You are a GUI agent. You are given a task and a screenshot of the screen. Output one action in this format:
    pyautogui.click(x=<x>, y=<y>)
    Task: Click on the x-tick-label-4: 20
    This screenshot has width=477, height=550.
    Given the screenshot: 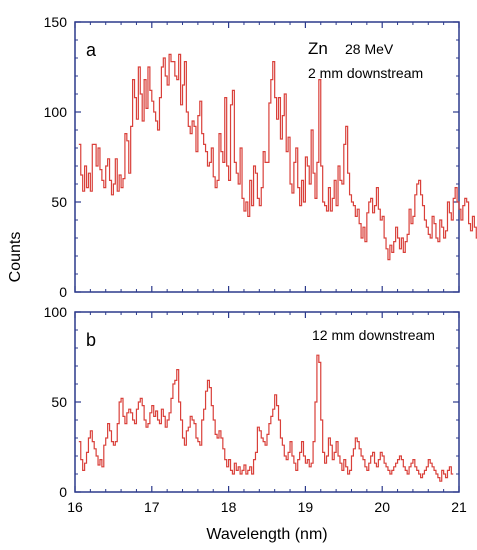 What is the action you would take?
    pyautogui.click(x=382, y=507)
    